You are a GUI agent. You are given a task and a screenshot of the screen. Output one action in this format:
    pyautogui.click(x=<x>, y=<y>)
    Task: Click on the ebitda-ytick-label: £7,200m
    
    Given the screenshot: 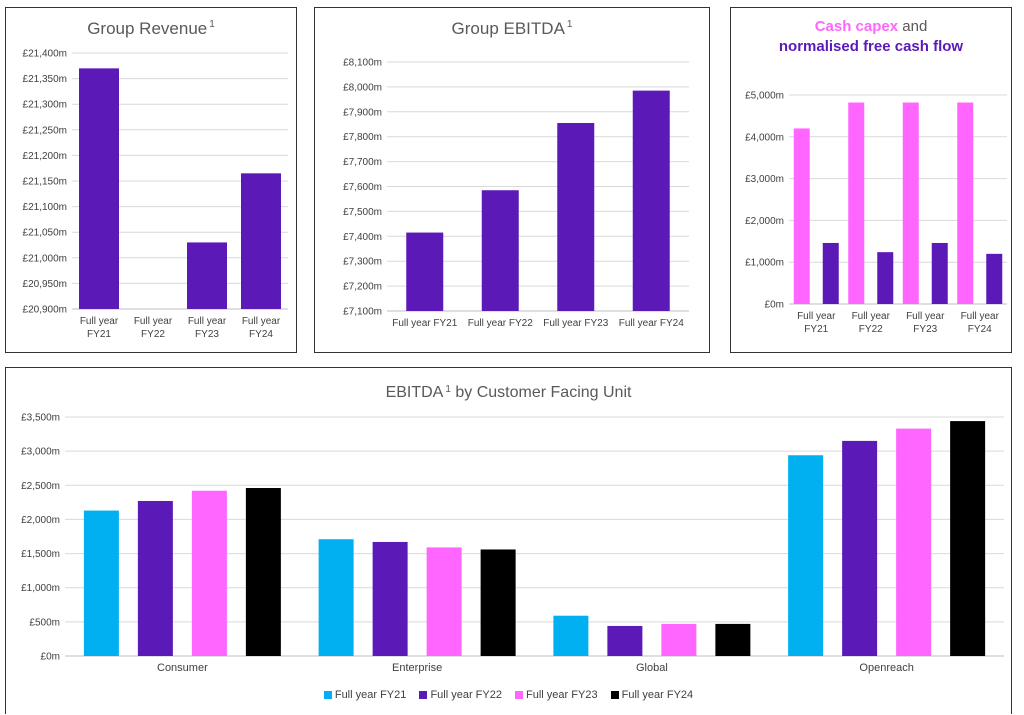 What is the action you would take?
    pyautogui.click(x=362, y=287)
    